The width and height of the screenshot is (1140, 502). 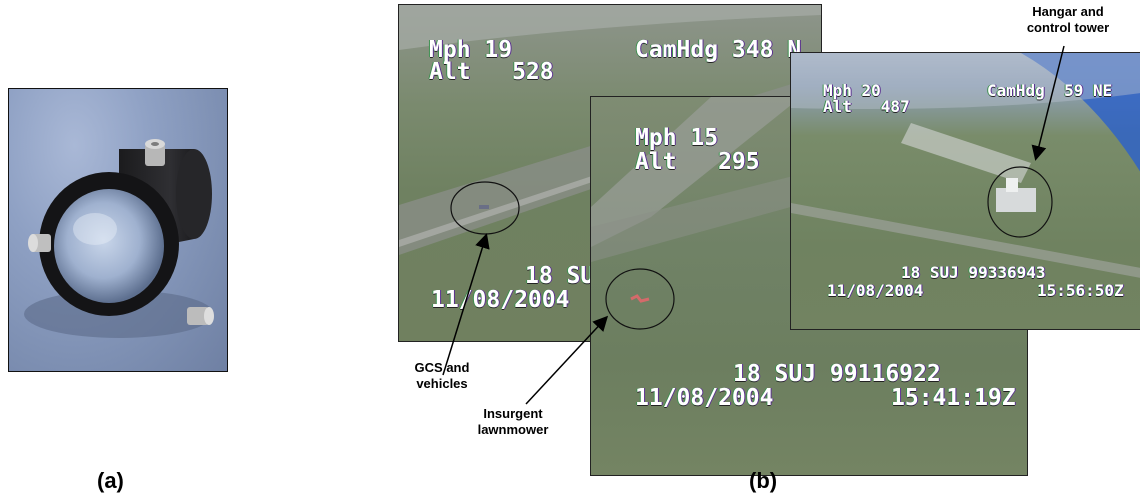 I want to click on lawnmower-caption-line2: lawnmower, so click(x=513, y=429).